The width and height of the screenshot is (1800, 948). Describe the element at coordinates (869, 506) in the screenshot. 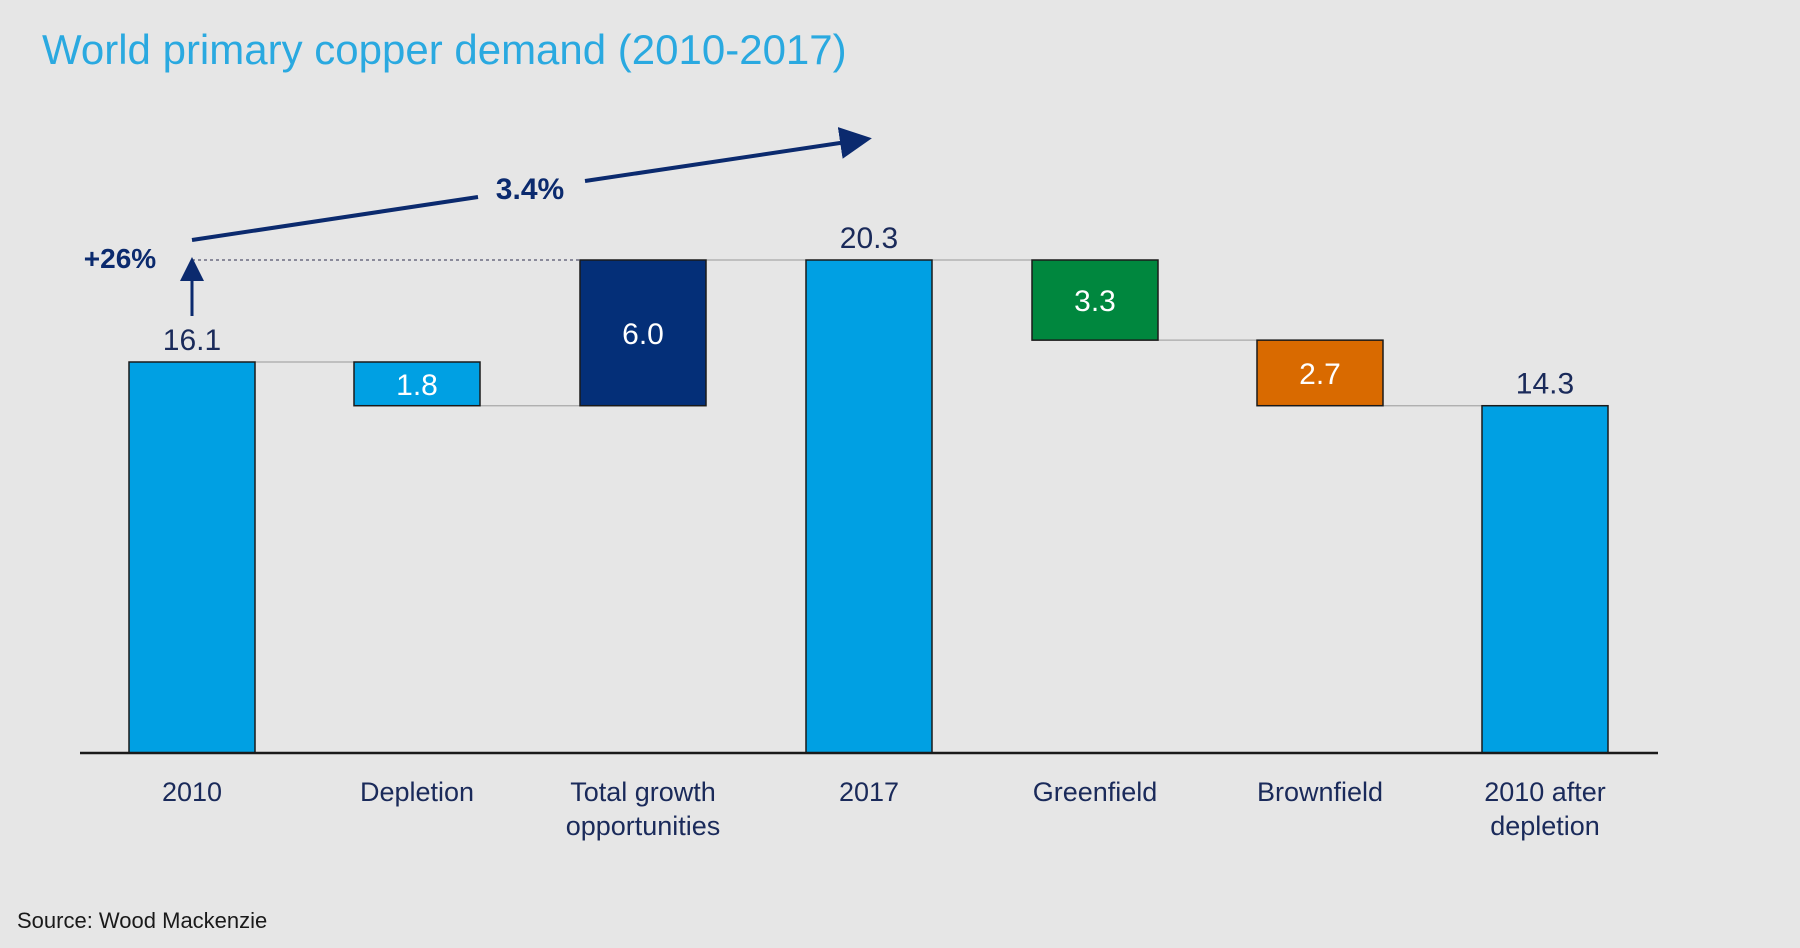

I see `bar-2017` at that location.